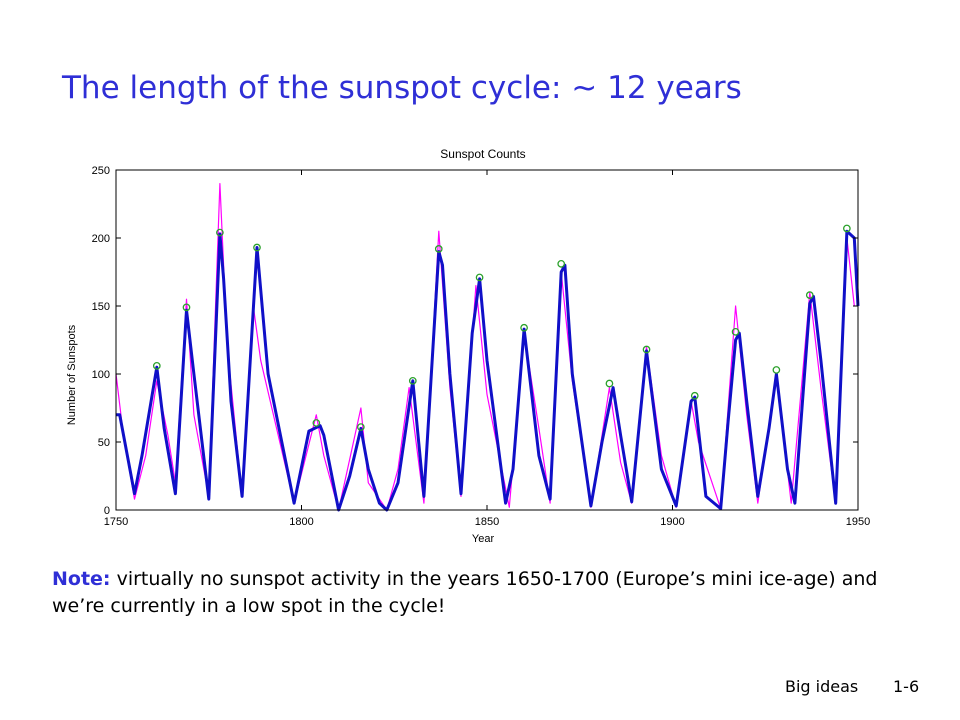  What do you see at coordinates (672, 522) in the screenshot?
I see `x-tick-label: 1900` at bounding box center [672, 522].